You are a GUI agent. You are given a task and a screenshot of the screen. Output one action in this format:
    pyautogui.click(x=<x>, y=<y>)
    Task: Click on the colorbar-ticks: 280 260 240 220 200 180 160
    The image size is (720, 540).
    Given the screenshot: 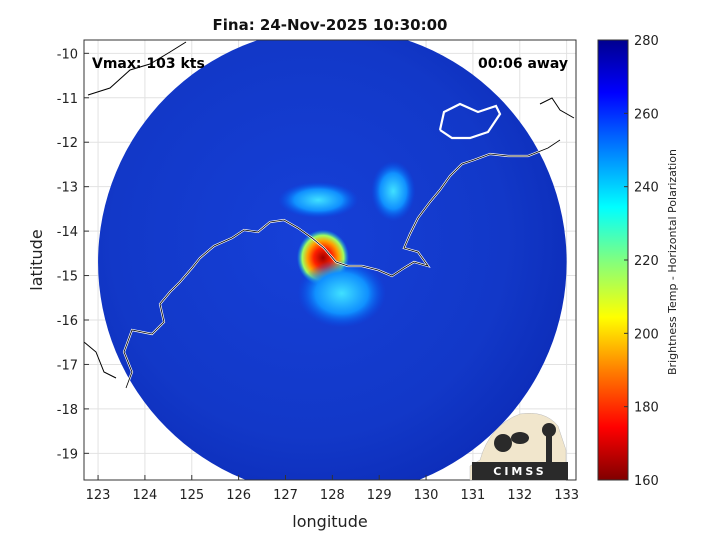 What is the action you would take?
    pyautogui.click(x=641, y=261)
    